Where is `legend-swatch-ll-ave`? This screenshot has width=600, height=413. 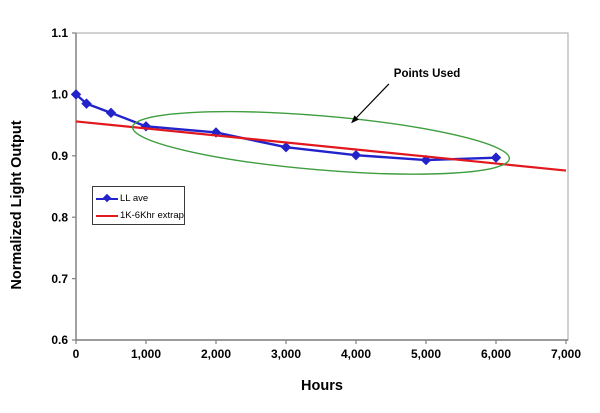 legend-swatch-ll-ave is located at coordinates (107, 198).